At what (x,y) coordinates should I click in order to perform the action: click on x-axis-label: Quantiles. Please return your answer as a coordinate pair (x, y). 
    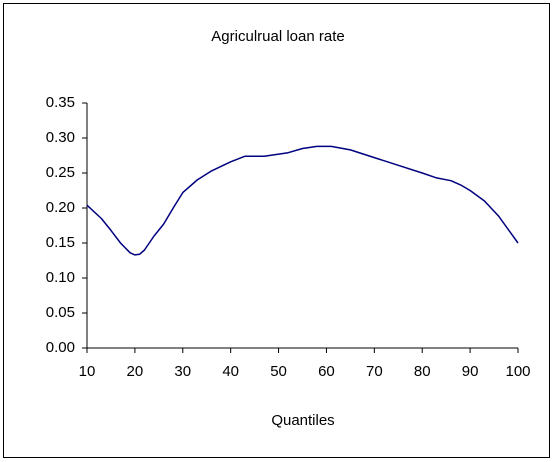
    Looking at the image, I should click on (302, 420).